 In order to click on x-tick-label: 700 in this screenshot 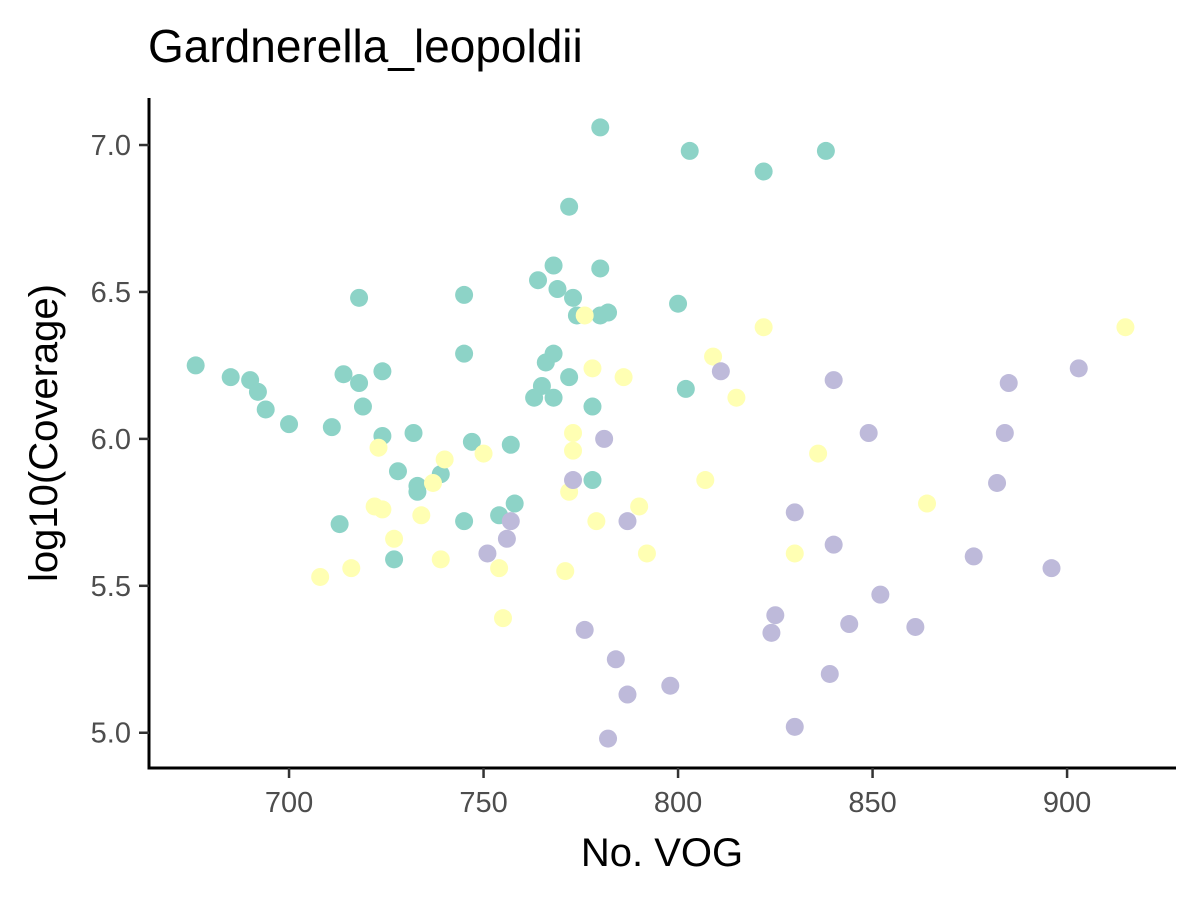, I will do `click(289, 803)`.